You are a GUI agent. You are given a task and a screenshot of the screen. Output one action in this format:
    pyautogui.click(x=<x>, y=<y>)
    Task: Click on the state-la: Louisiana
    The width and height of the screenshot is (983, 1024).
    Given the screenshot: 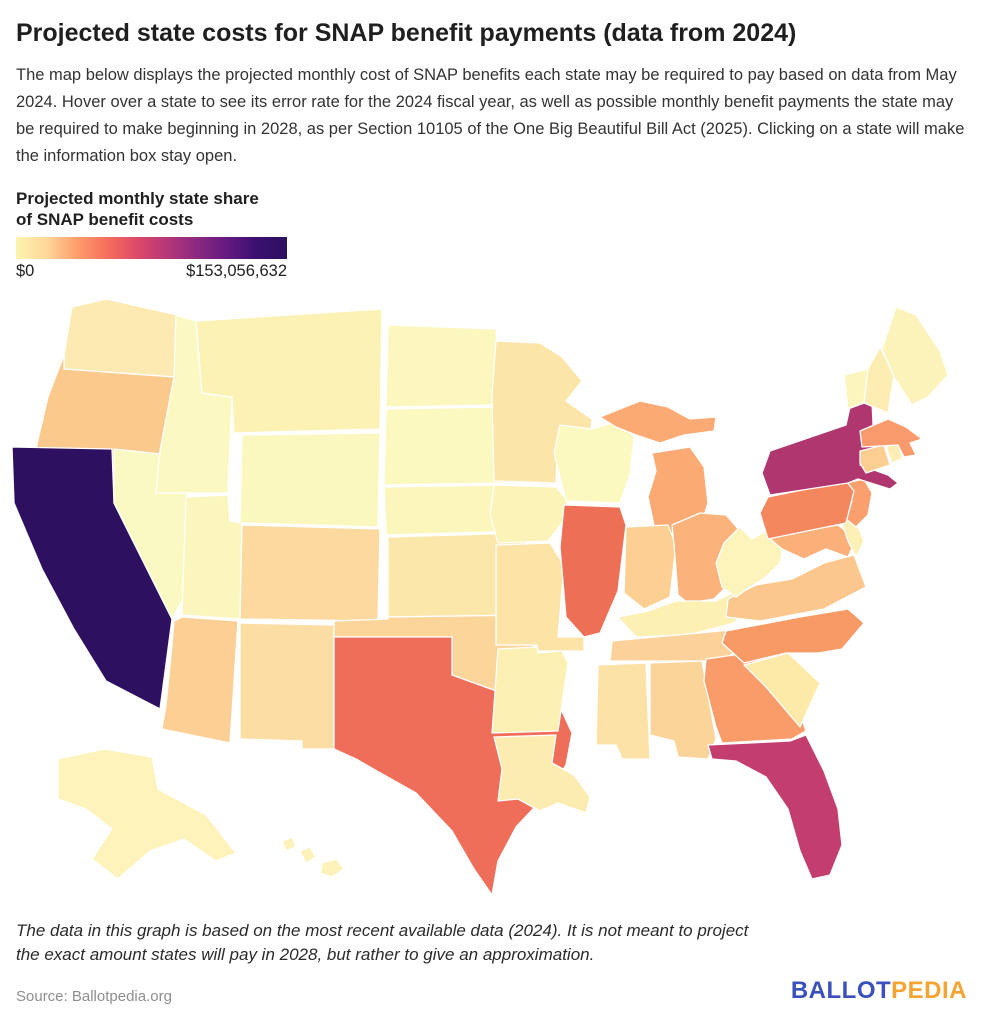 What is the action you would take?
    pyautogui.click(x=542, y=774)
    